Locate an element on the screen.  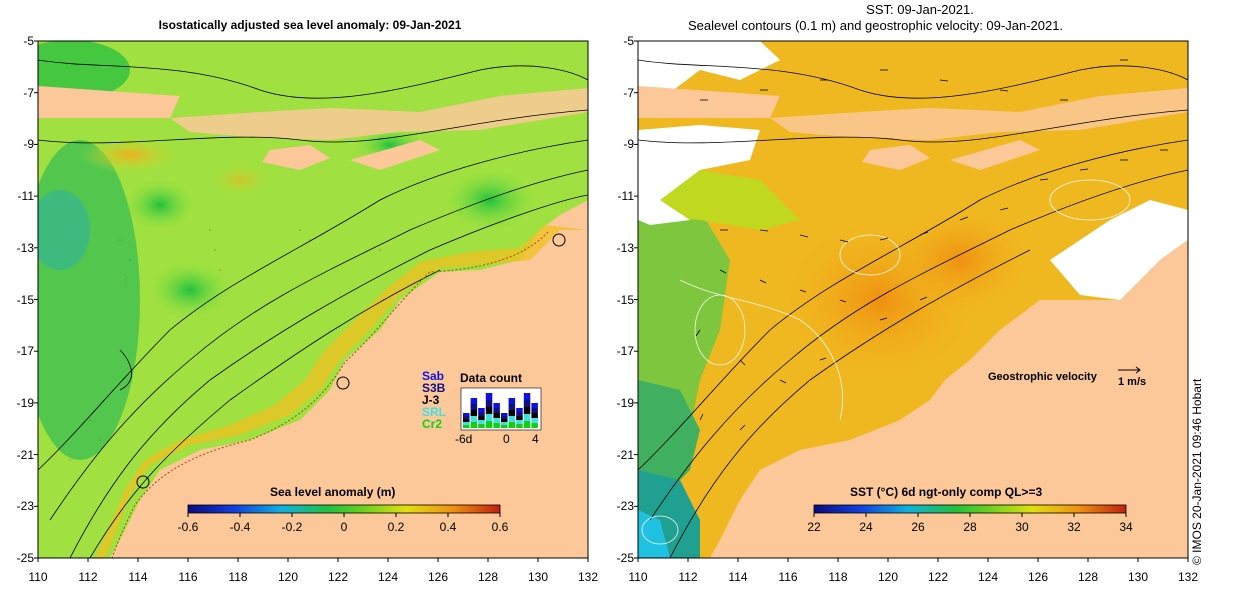
right-lon-tick-label: 126 is located at coordinates (1038, 577).